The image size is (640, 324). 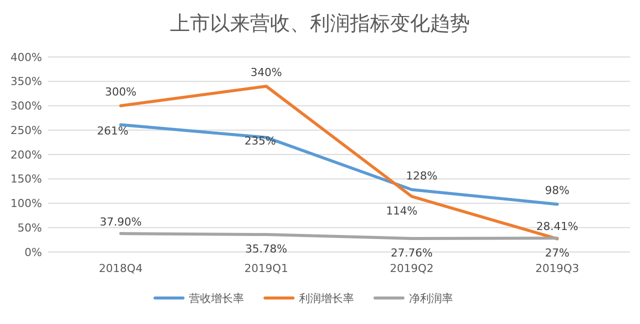 What do you see at coordinates (30, 227) in the screenshot?
I see `y-tick-label: 50%` at bounding box center [30, 227].